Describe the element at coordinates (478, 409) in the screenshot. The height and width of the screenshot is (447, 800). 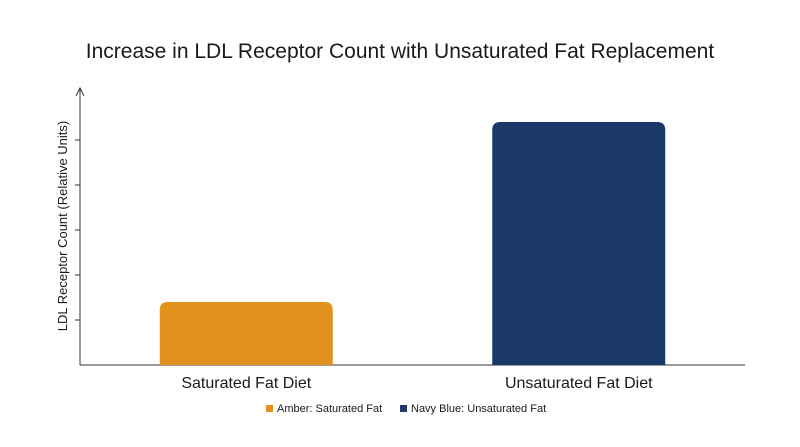
I see `legend-label-2: Navy Blue: Unsaturated Fat` at that location.